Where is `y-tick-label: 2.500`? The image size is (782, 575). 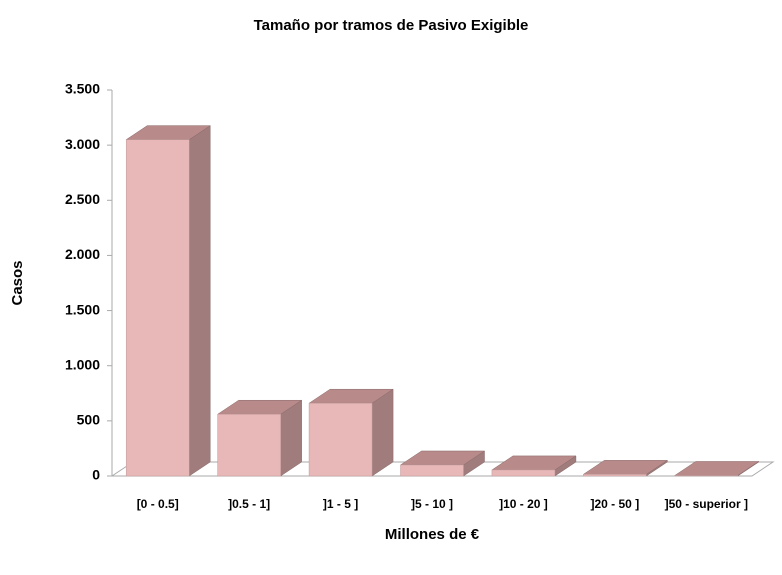 y-tick-label: 2.500 is located at coordinates (82, 199).